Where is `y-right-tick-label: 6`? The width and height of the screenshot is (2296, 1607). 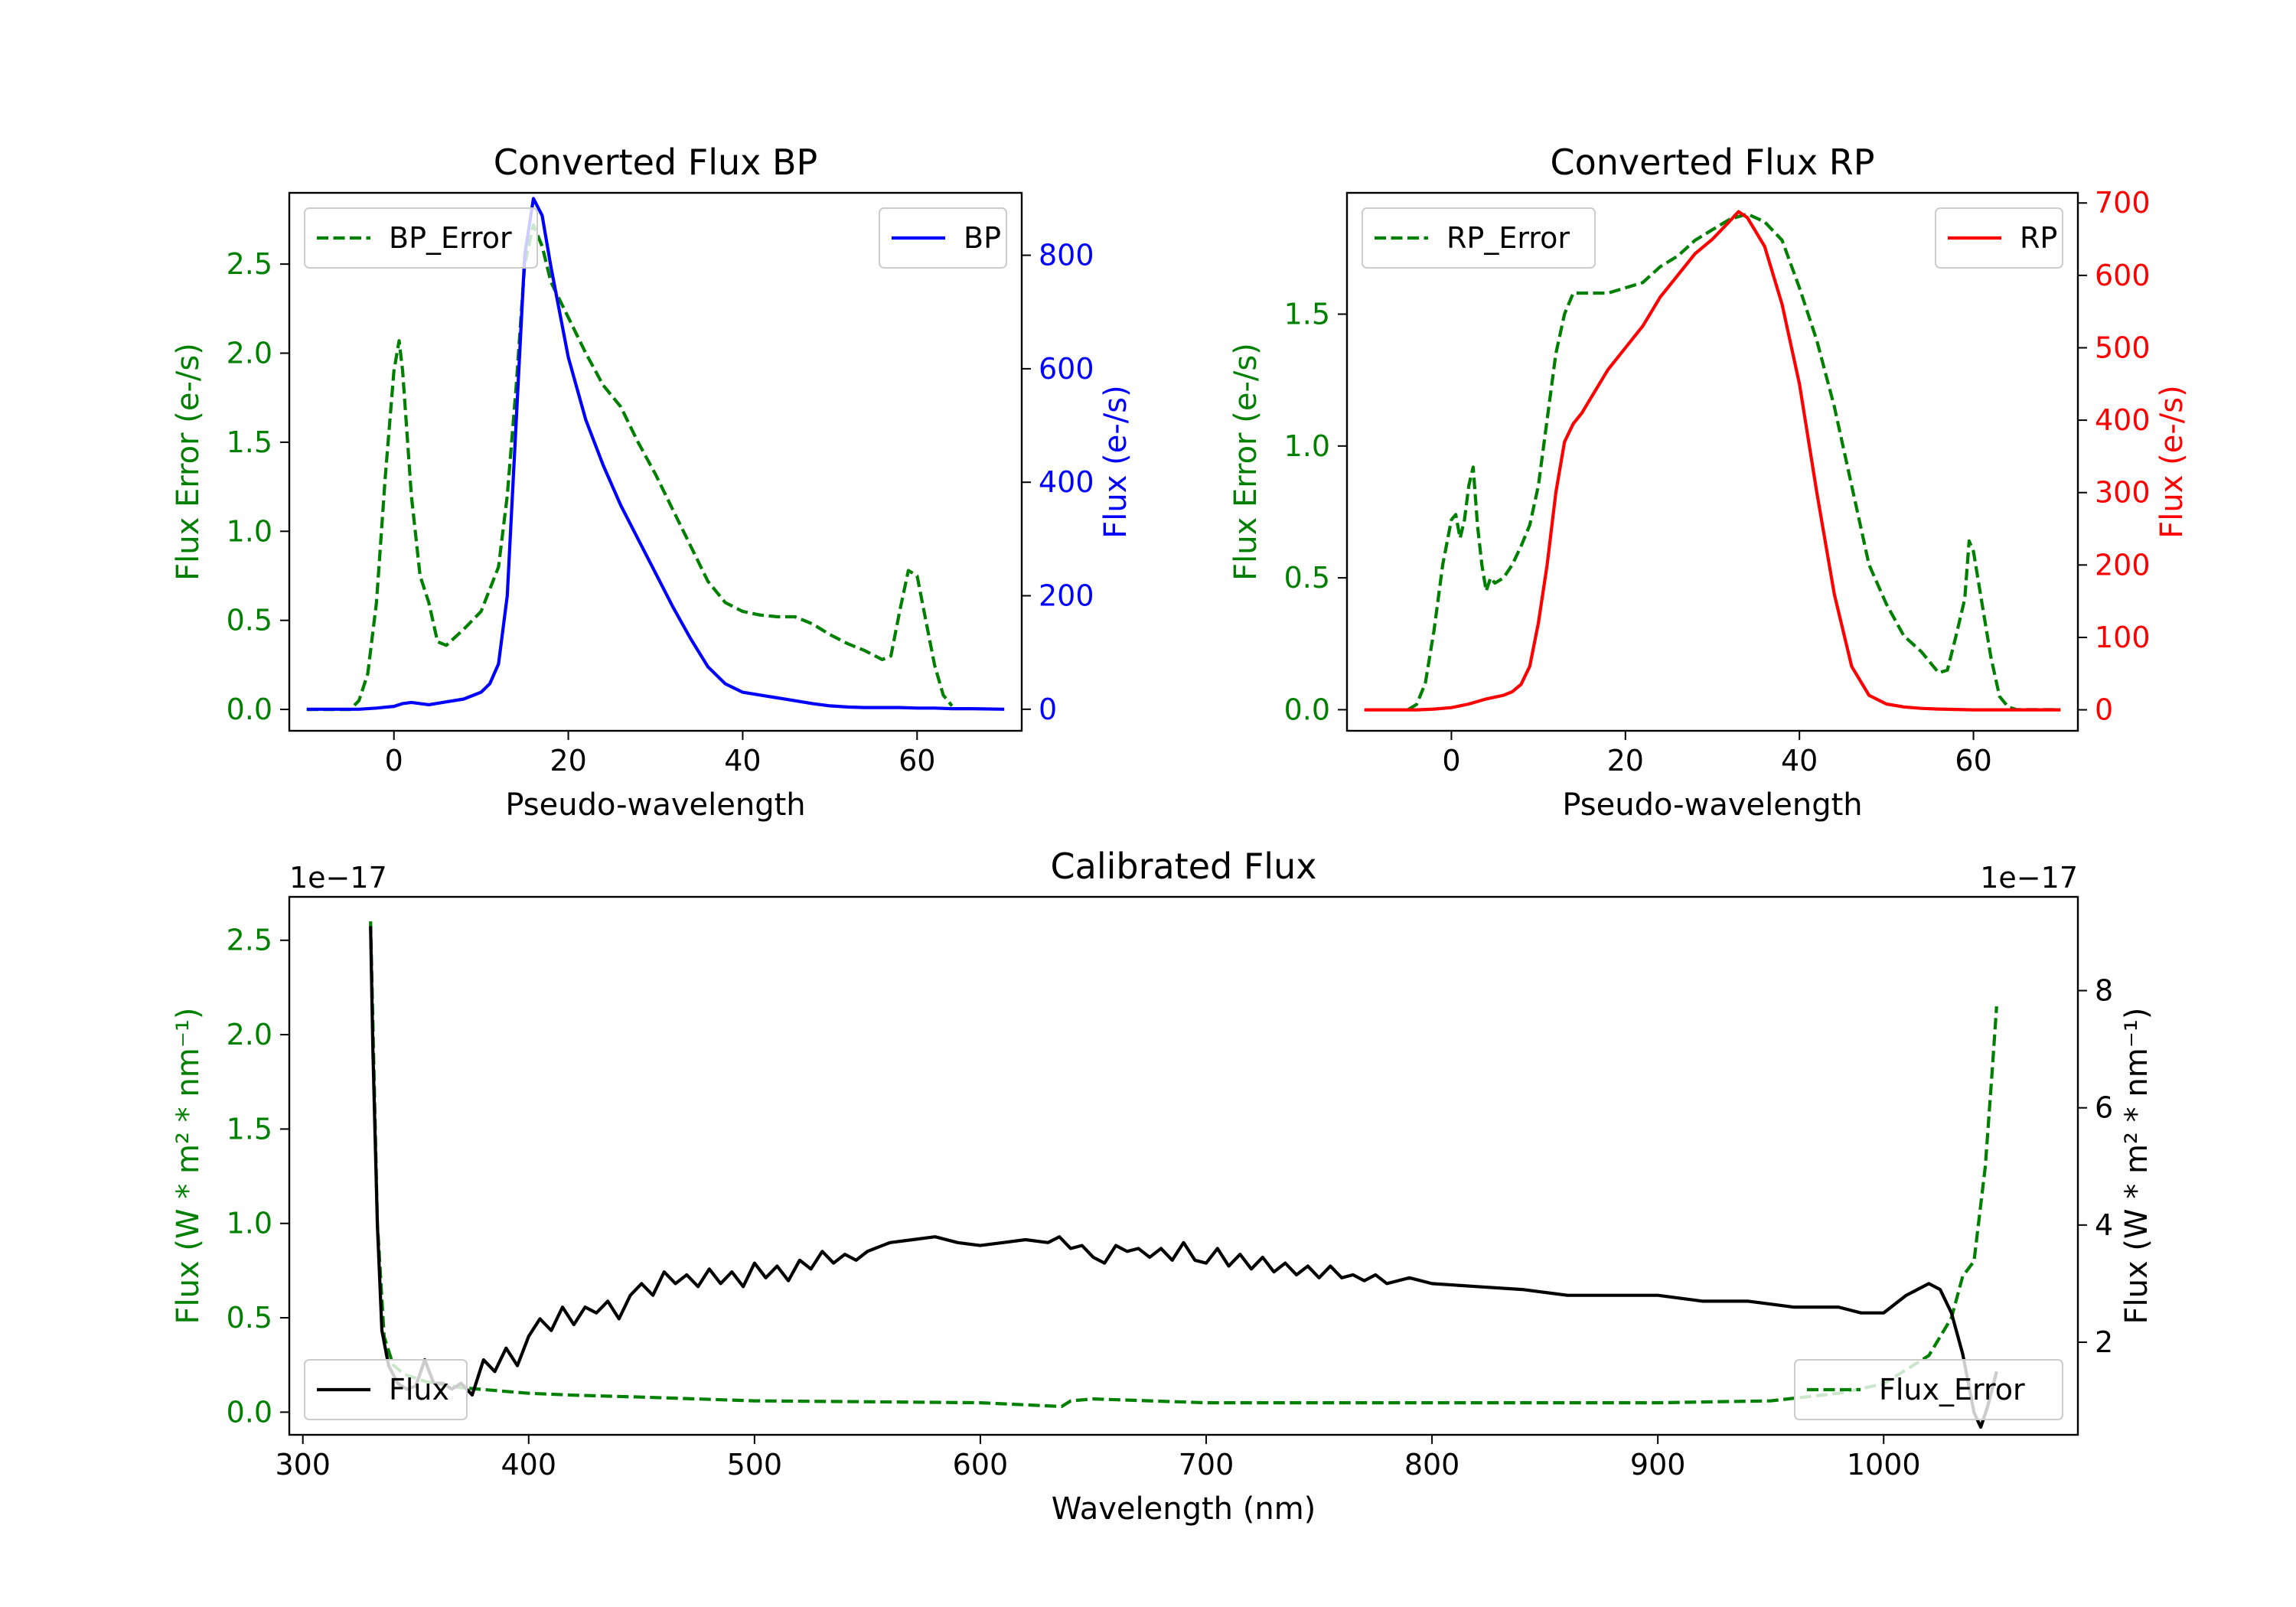 y-right-tick-label: 6 is located at coordinates (2104, 1108).